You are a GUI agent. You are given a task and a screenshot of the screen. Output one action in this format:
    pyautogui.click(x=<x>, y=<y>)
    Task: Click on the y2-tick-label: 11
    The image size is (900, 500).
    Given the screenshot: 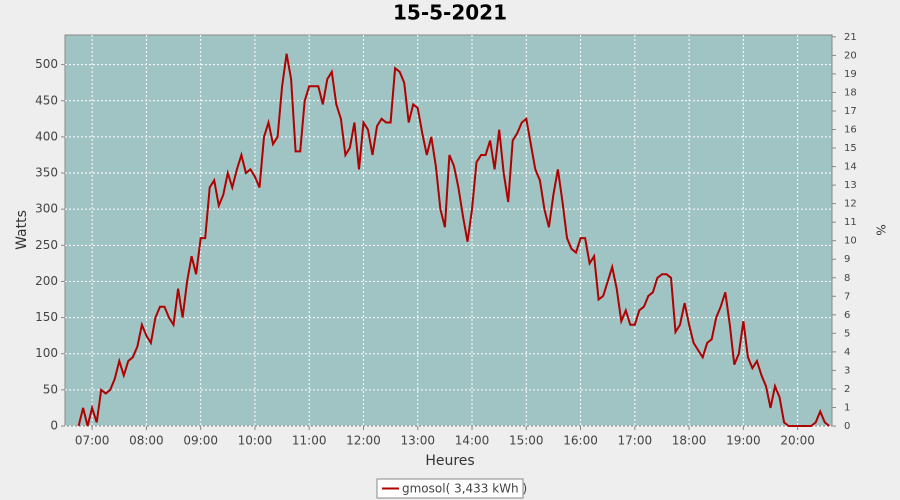 What is the action you would take?
    pyautogui.click(x=850, y=222)
    